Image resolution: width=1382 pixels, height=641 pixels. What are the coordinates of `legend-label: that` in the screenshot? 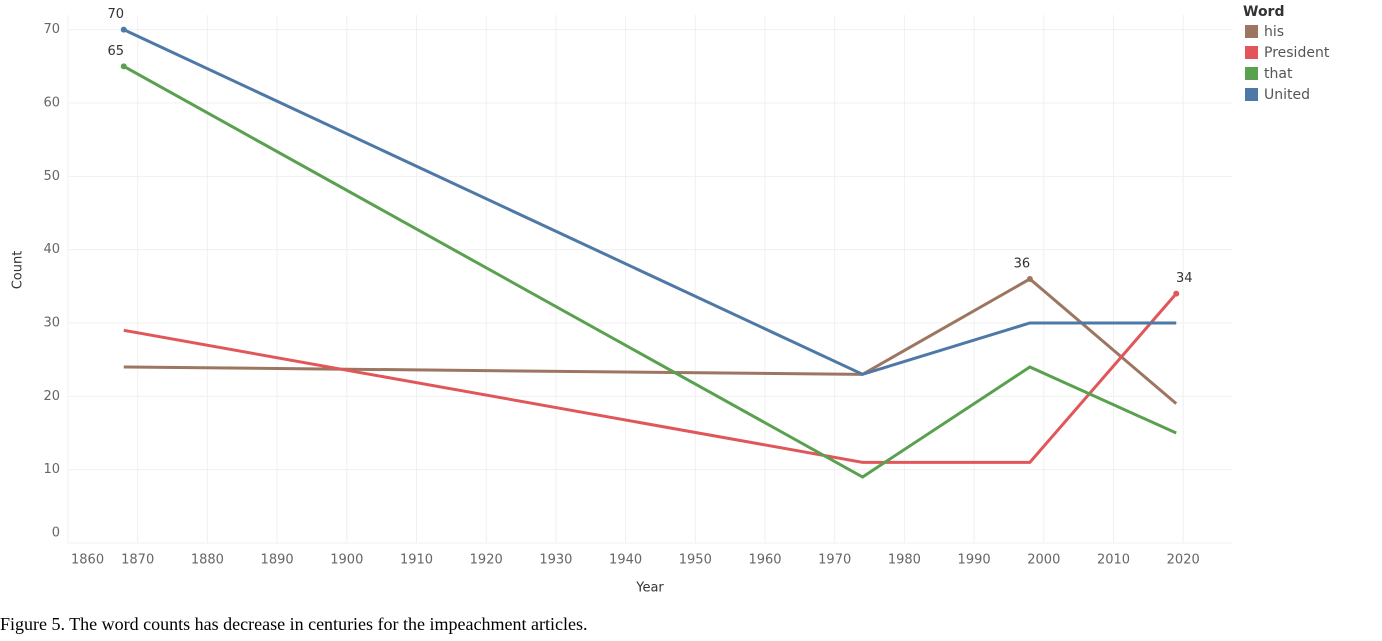 It's located at (1278, 74).